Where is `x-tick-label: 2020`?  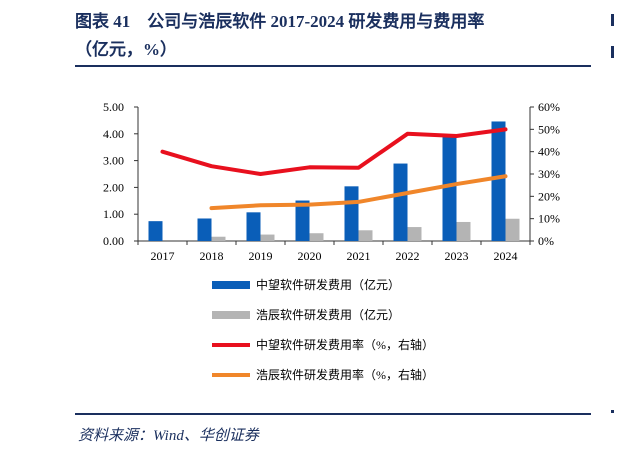
x-tick-label: 2020 is located at coordinates (310, 256).